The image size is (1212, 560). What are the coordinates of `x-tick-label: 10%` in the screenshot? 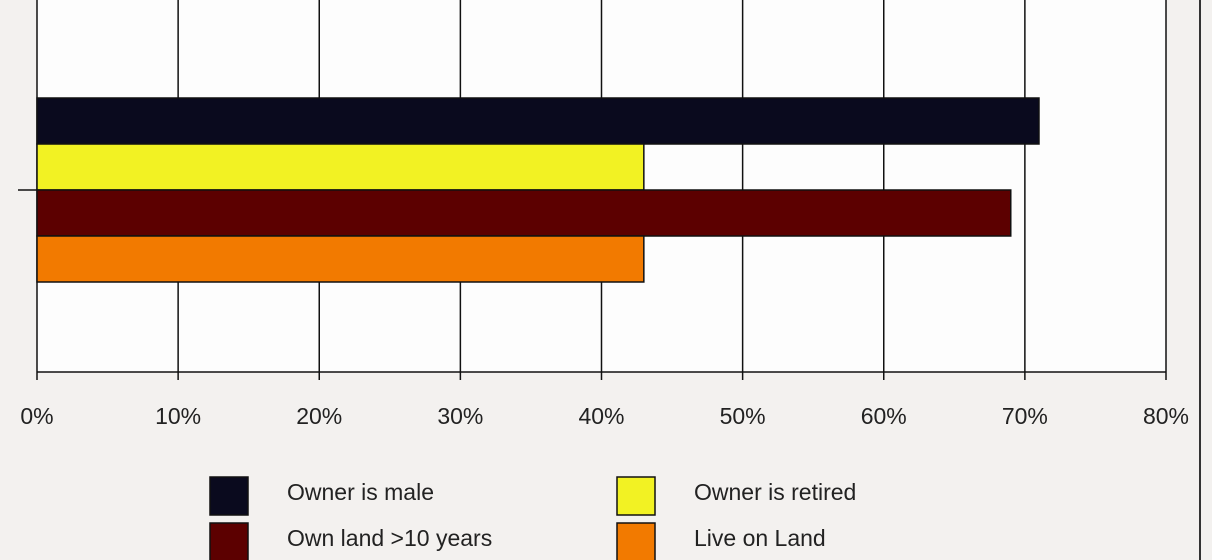 It's located at (178, 416).